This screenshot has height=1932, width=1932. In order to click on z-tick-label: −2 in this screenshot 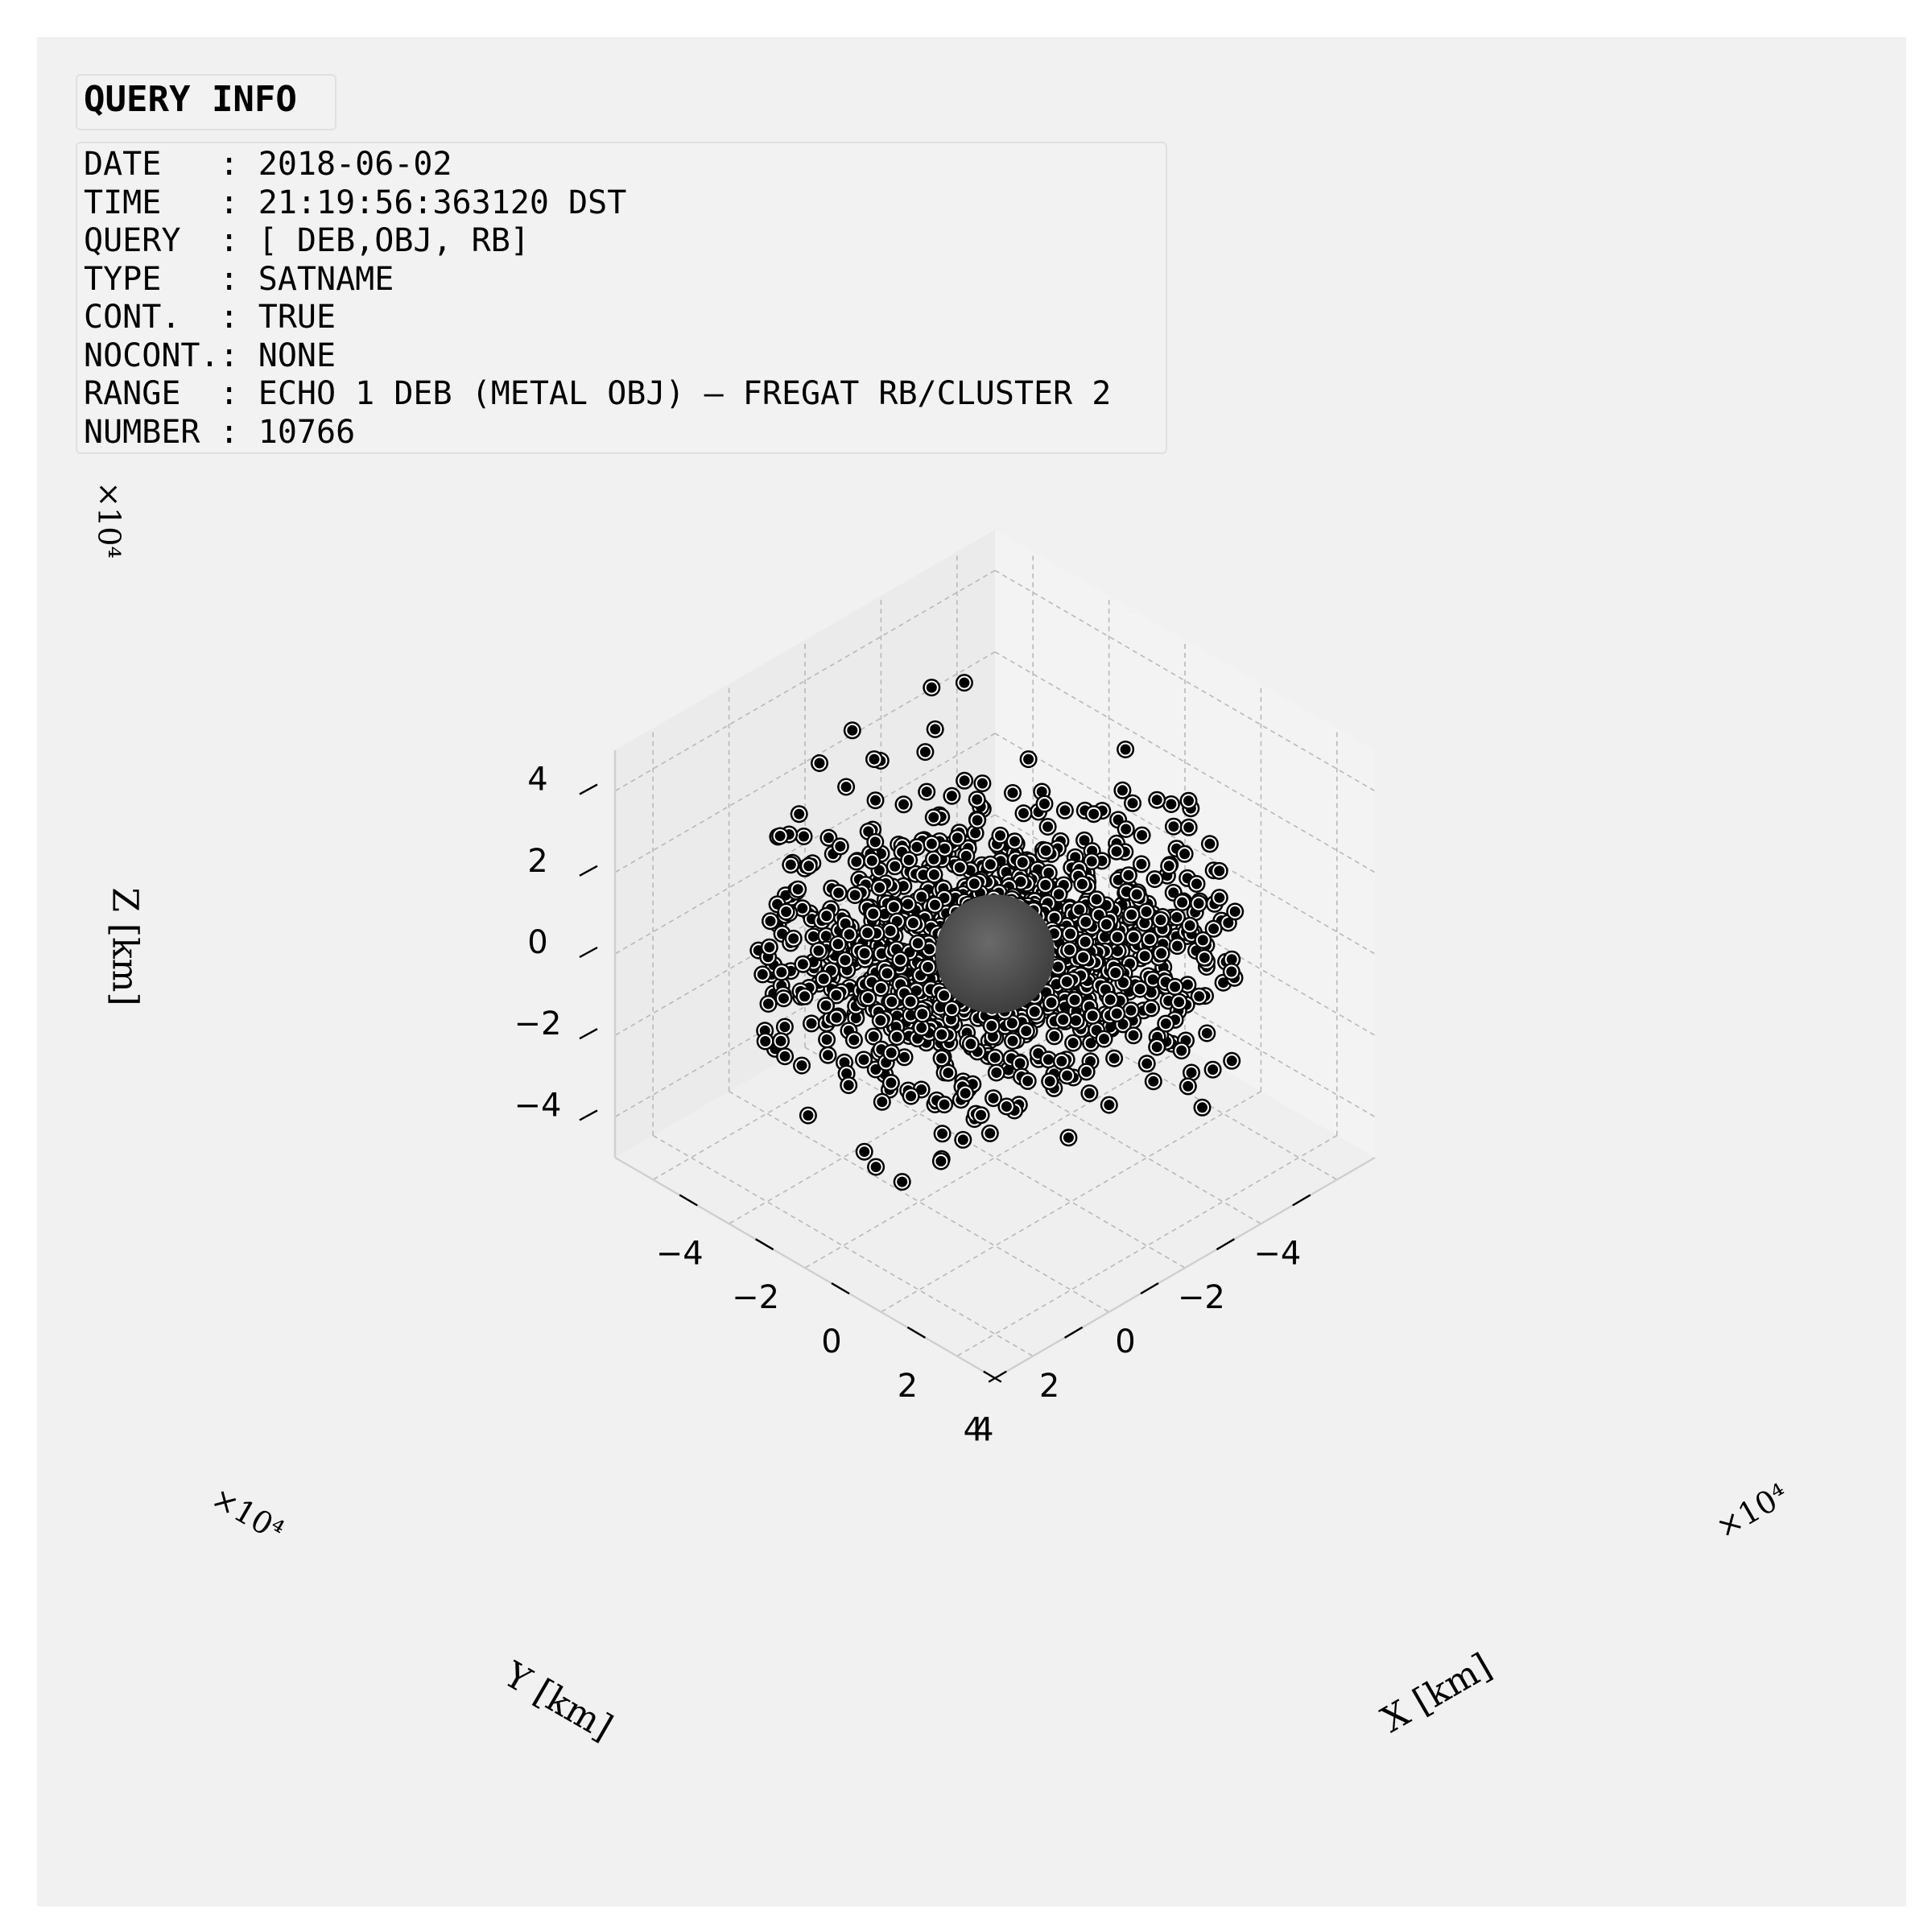, I will do `click(538, 1023)`.